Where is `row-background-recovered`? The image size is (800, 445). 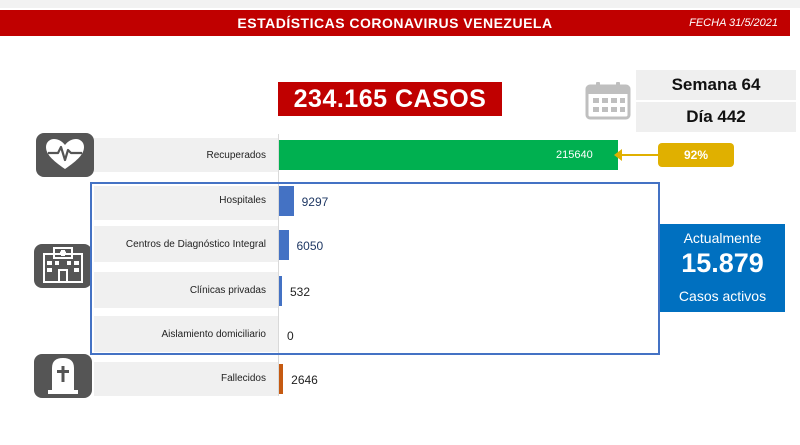 row-background-recovered is located at coordinates (186, 155).